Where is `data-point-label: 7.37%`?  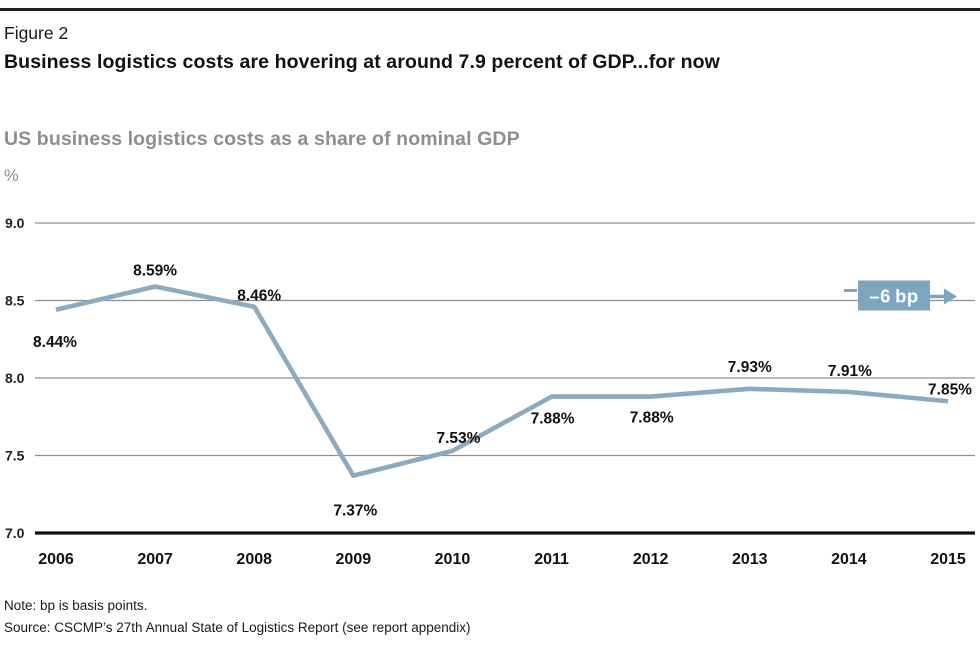 data-point-label: 7.37% is located at coordinates (355, 511).